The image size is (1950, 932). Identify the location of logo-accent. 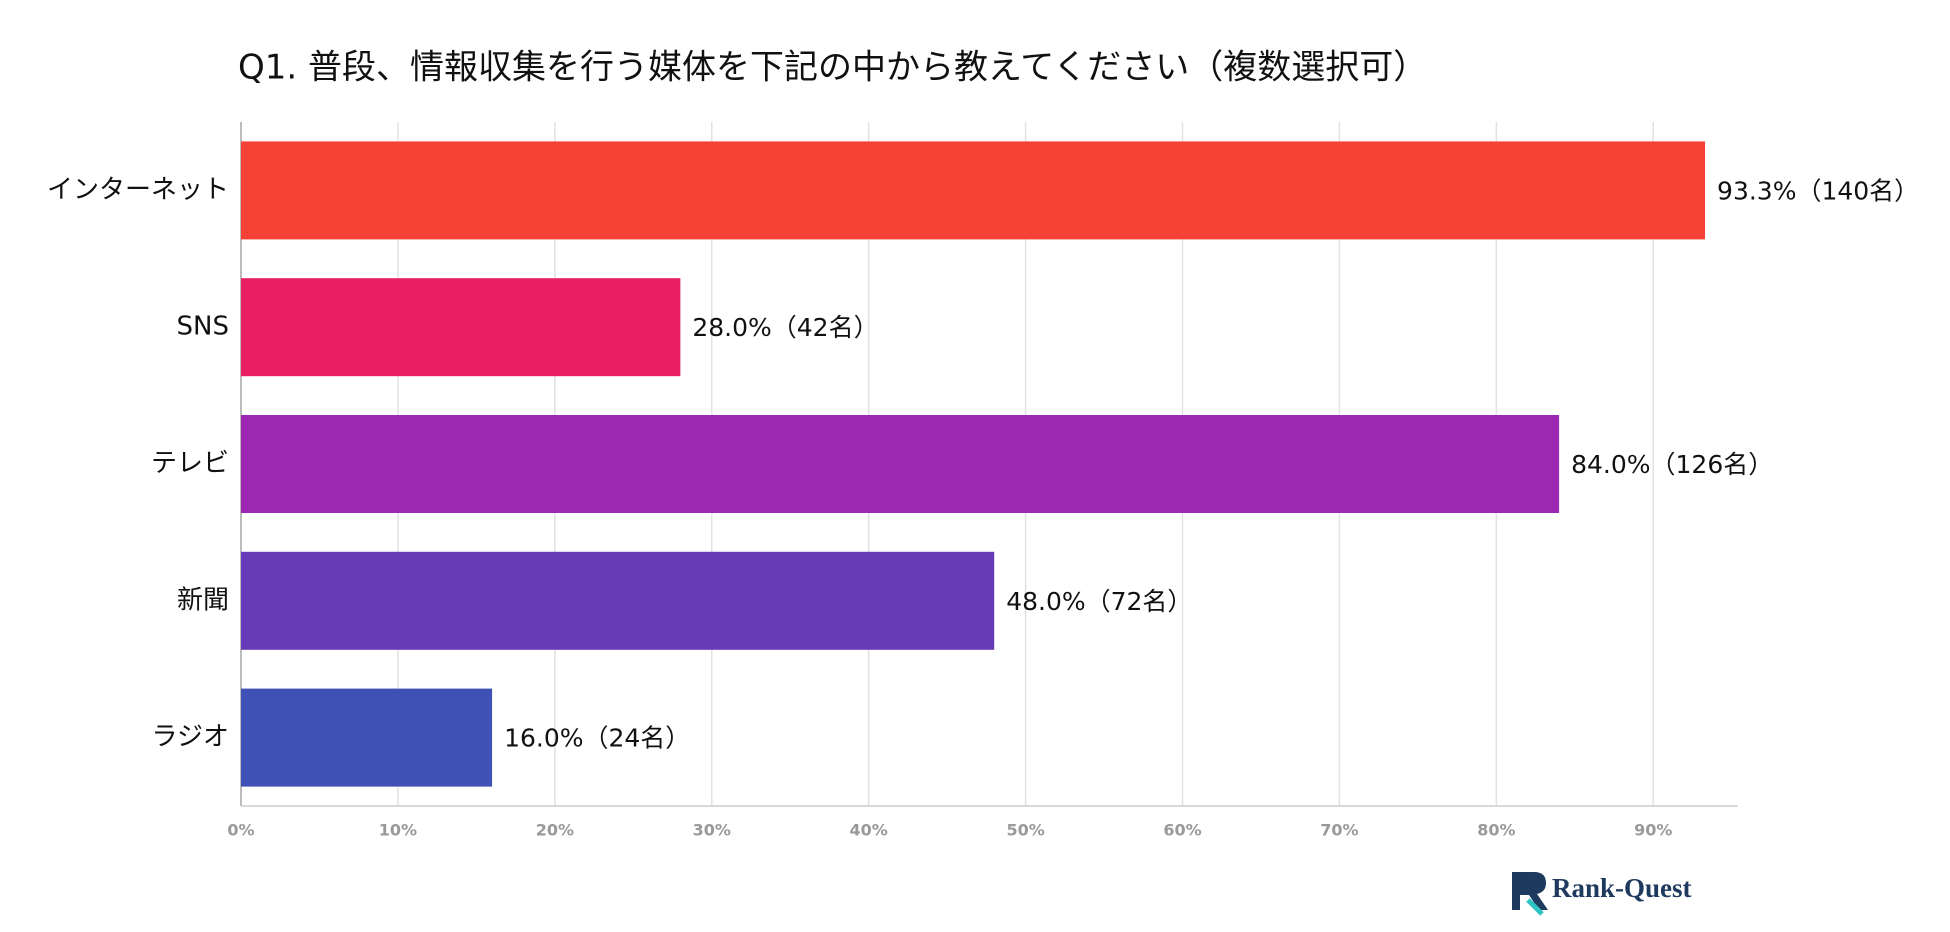
(1535, 907).